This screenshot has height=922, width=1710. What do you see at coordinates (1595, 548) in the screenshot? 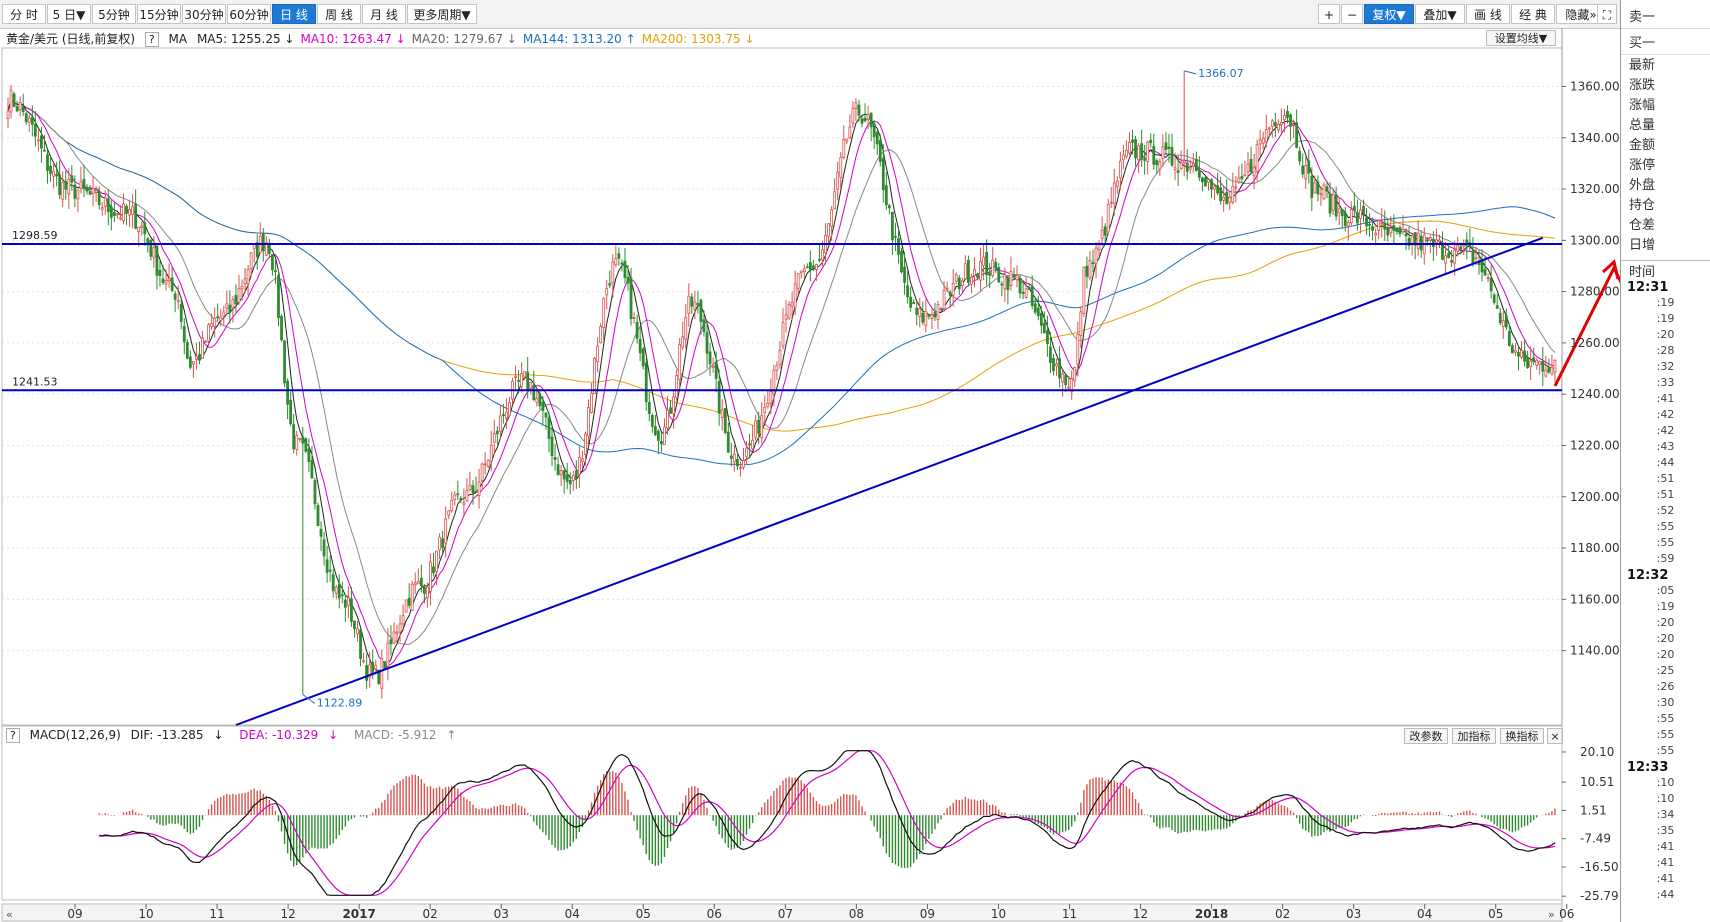
I see `y-tick-label: 1180.00` at bounding box center [1595, 548].